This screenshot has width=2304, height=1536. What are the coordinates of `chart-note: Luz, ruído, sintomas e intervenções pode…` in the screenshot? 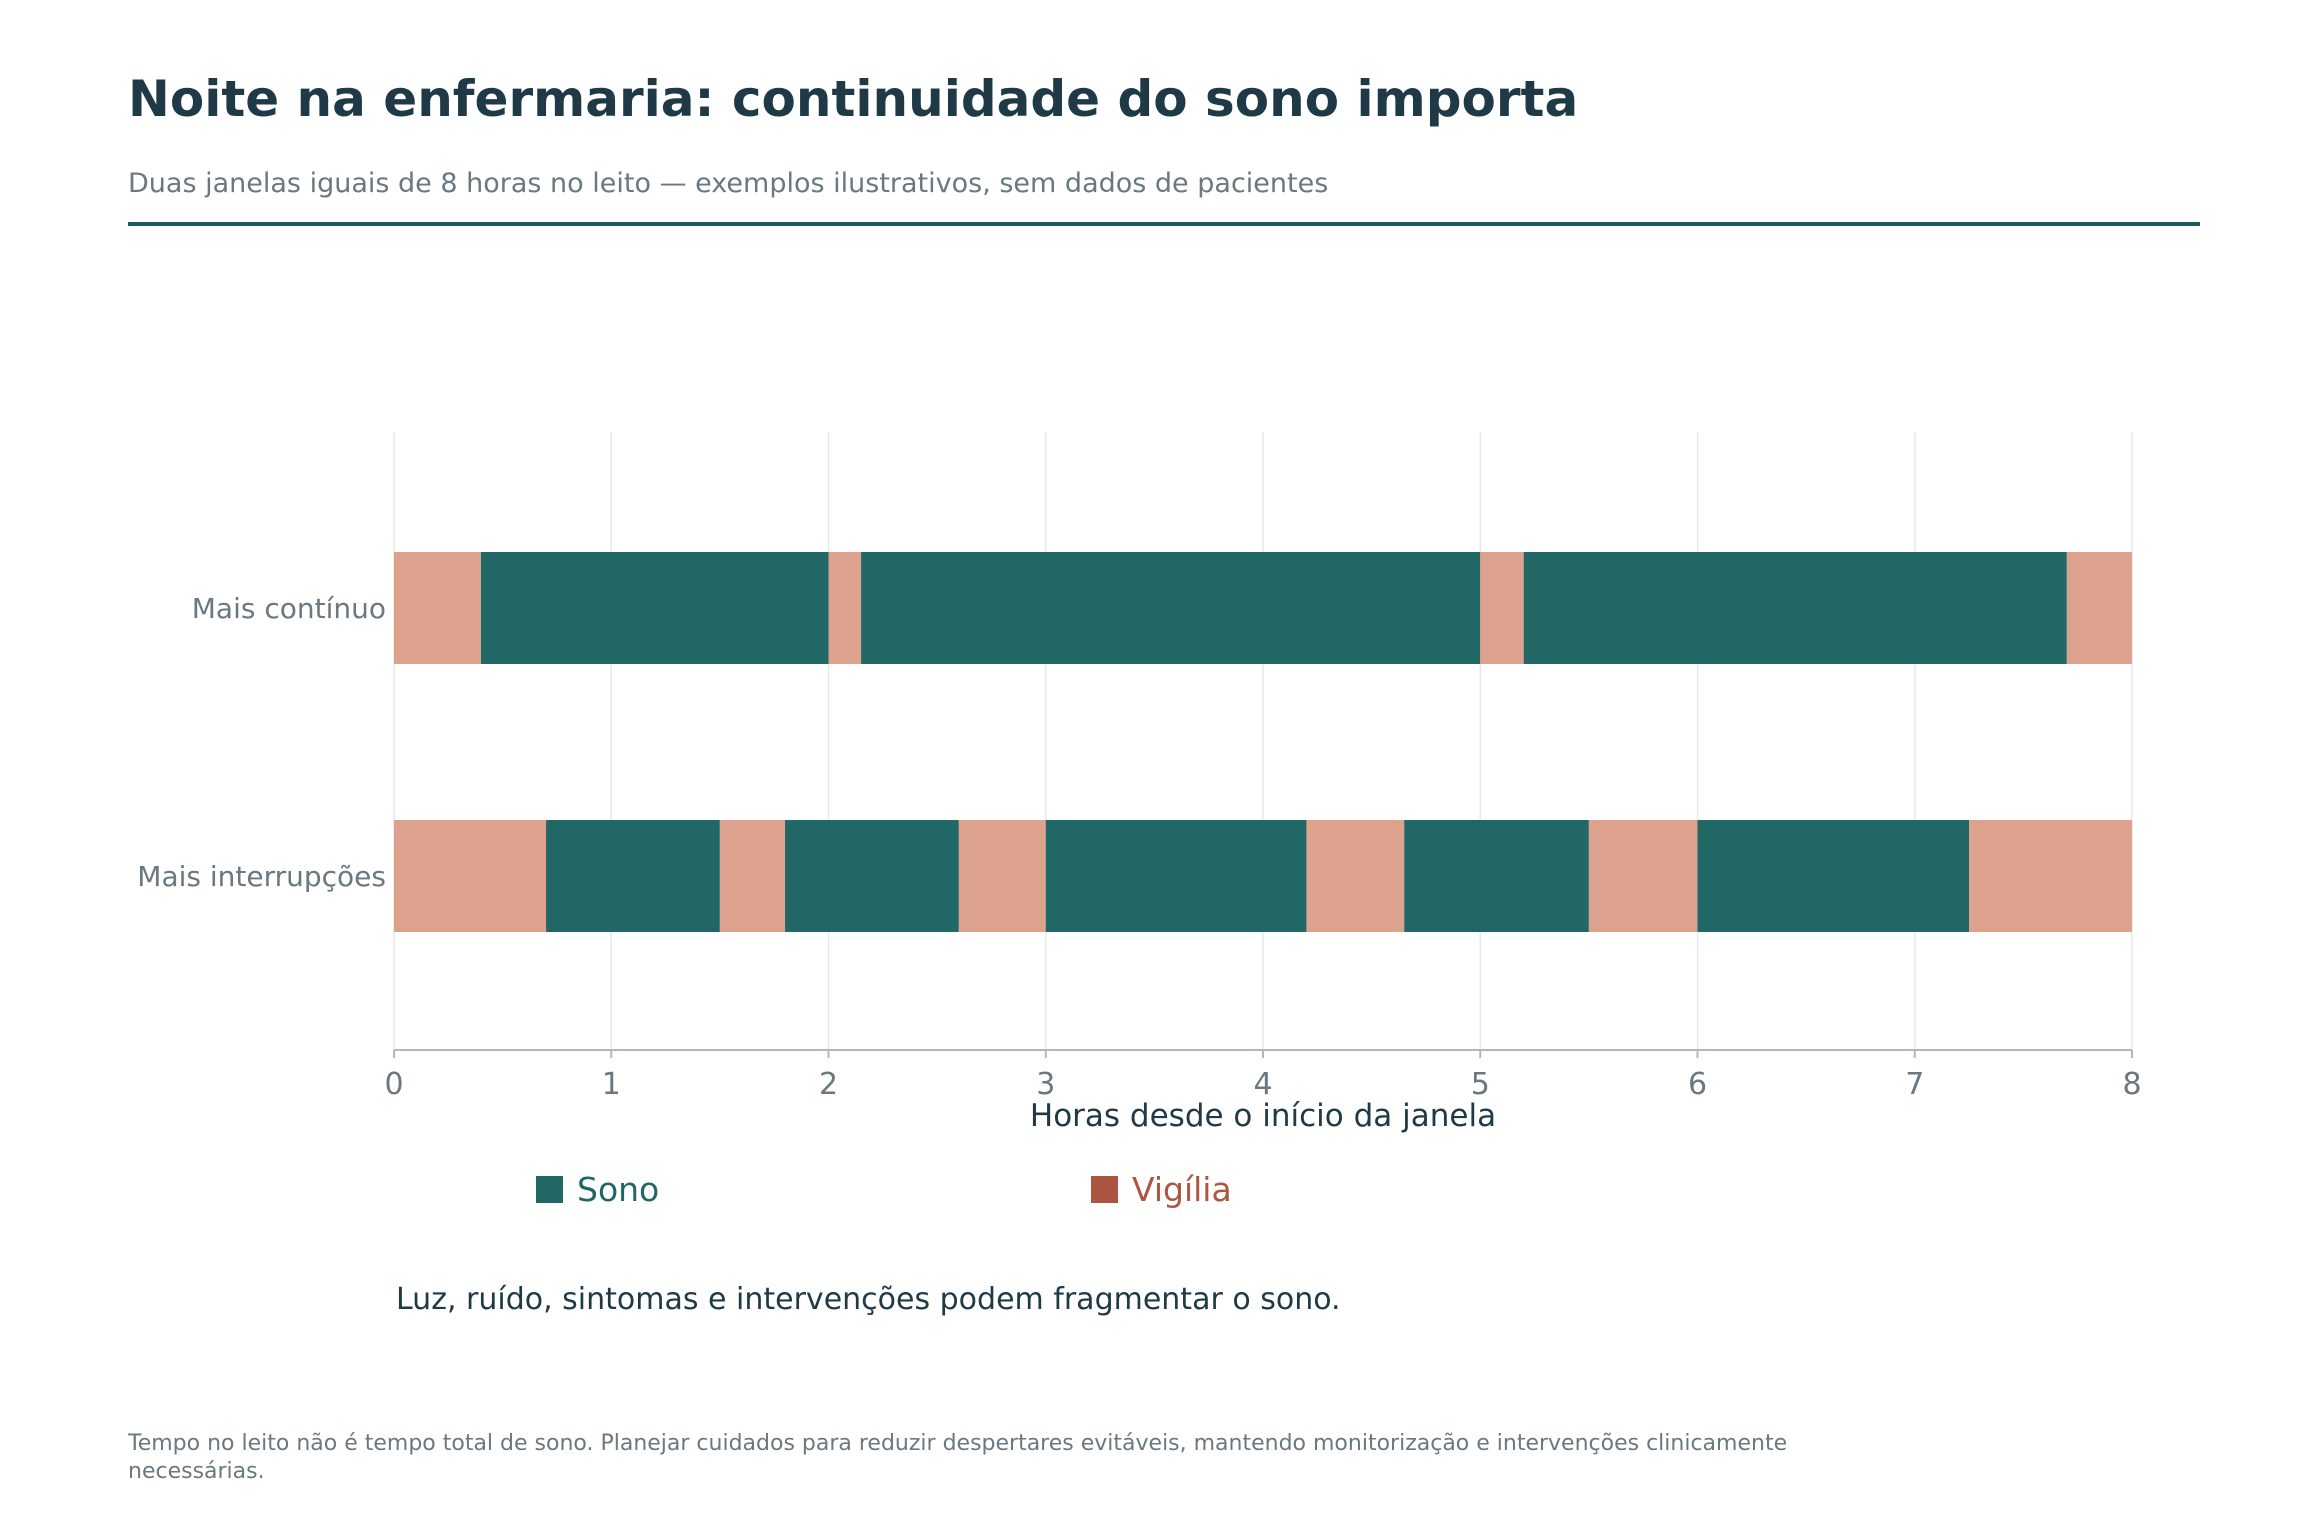 It's located at (868, 1299).